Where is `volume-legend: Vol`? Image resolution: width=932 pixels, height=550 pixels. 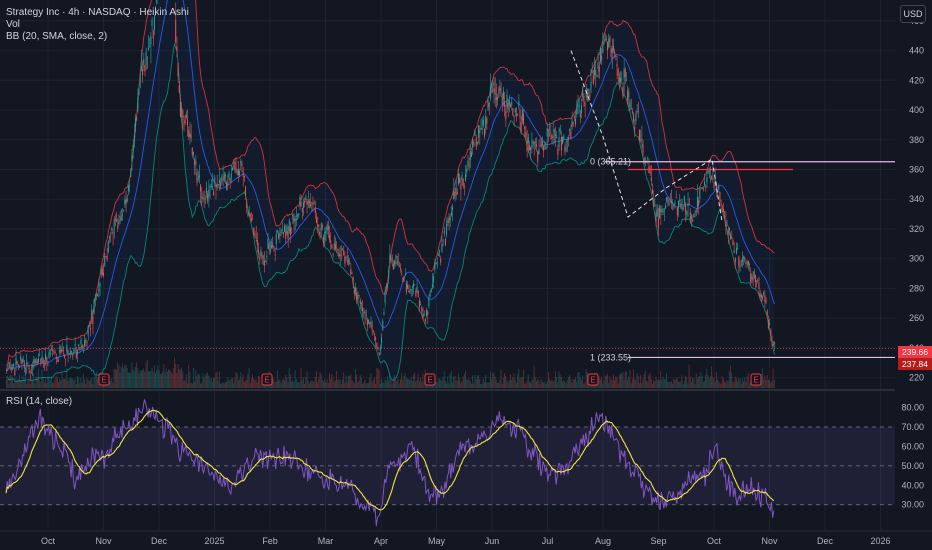
volume-legend: Vol is located at coordinates (13, 24).